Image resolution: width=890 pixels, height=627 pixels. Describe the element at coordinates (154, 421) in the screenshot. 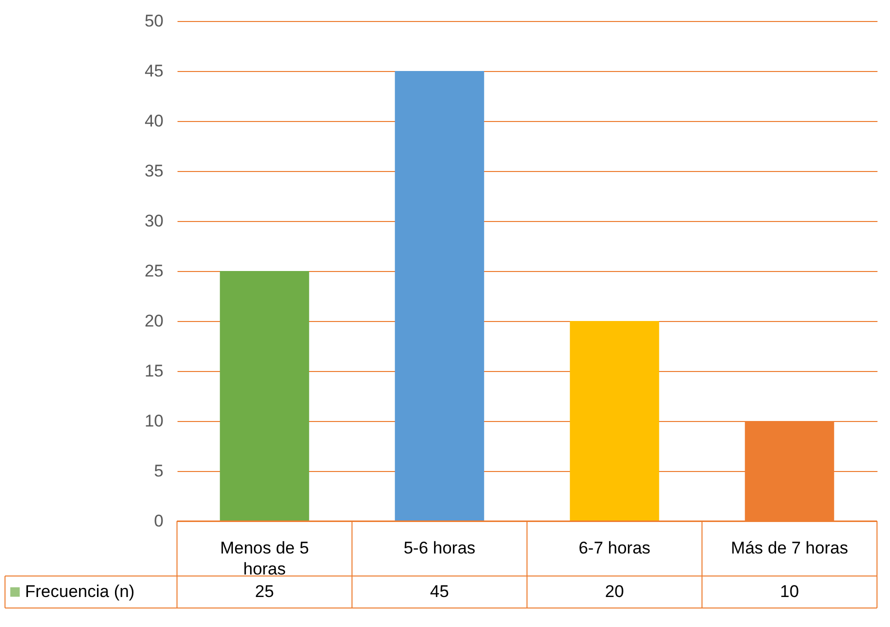

I see `y-tick-label: 10` at that location.